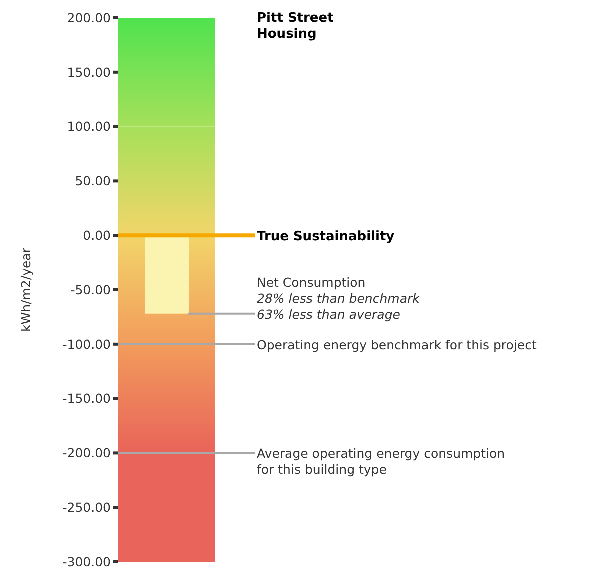  Describe the element at coordinates (329, 314) in the screenshot. I see `text: 63% less than average` at that location.